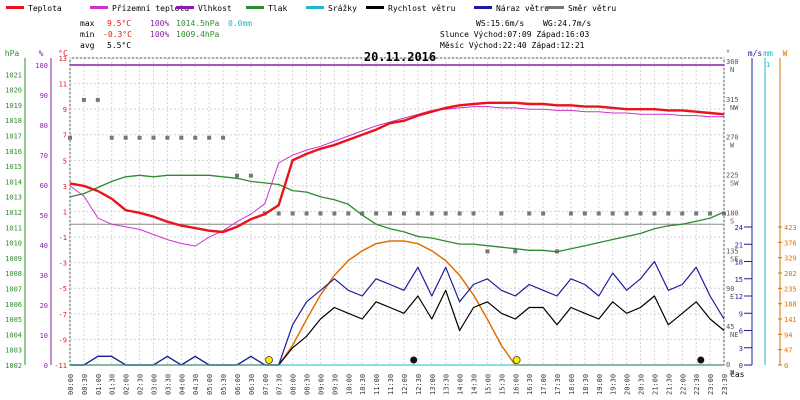 The height and width of the screenshot is (400, 800). What do you see at coordinates (790, 274) in the screenshot?
I see `solar-tick-label: 282` at bounding box center [790, 274].